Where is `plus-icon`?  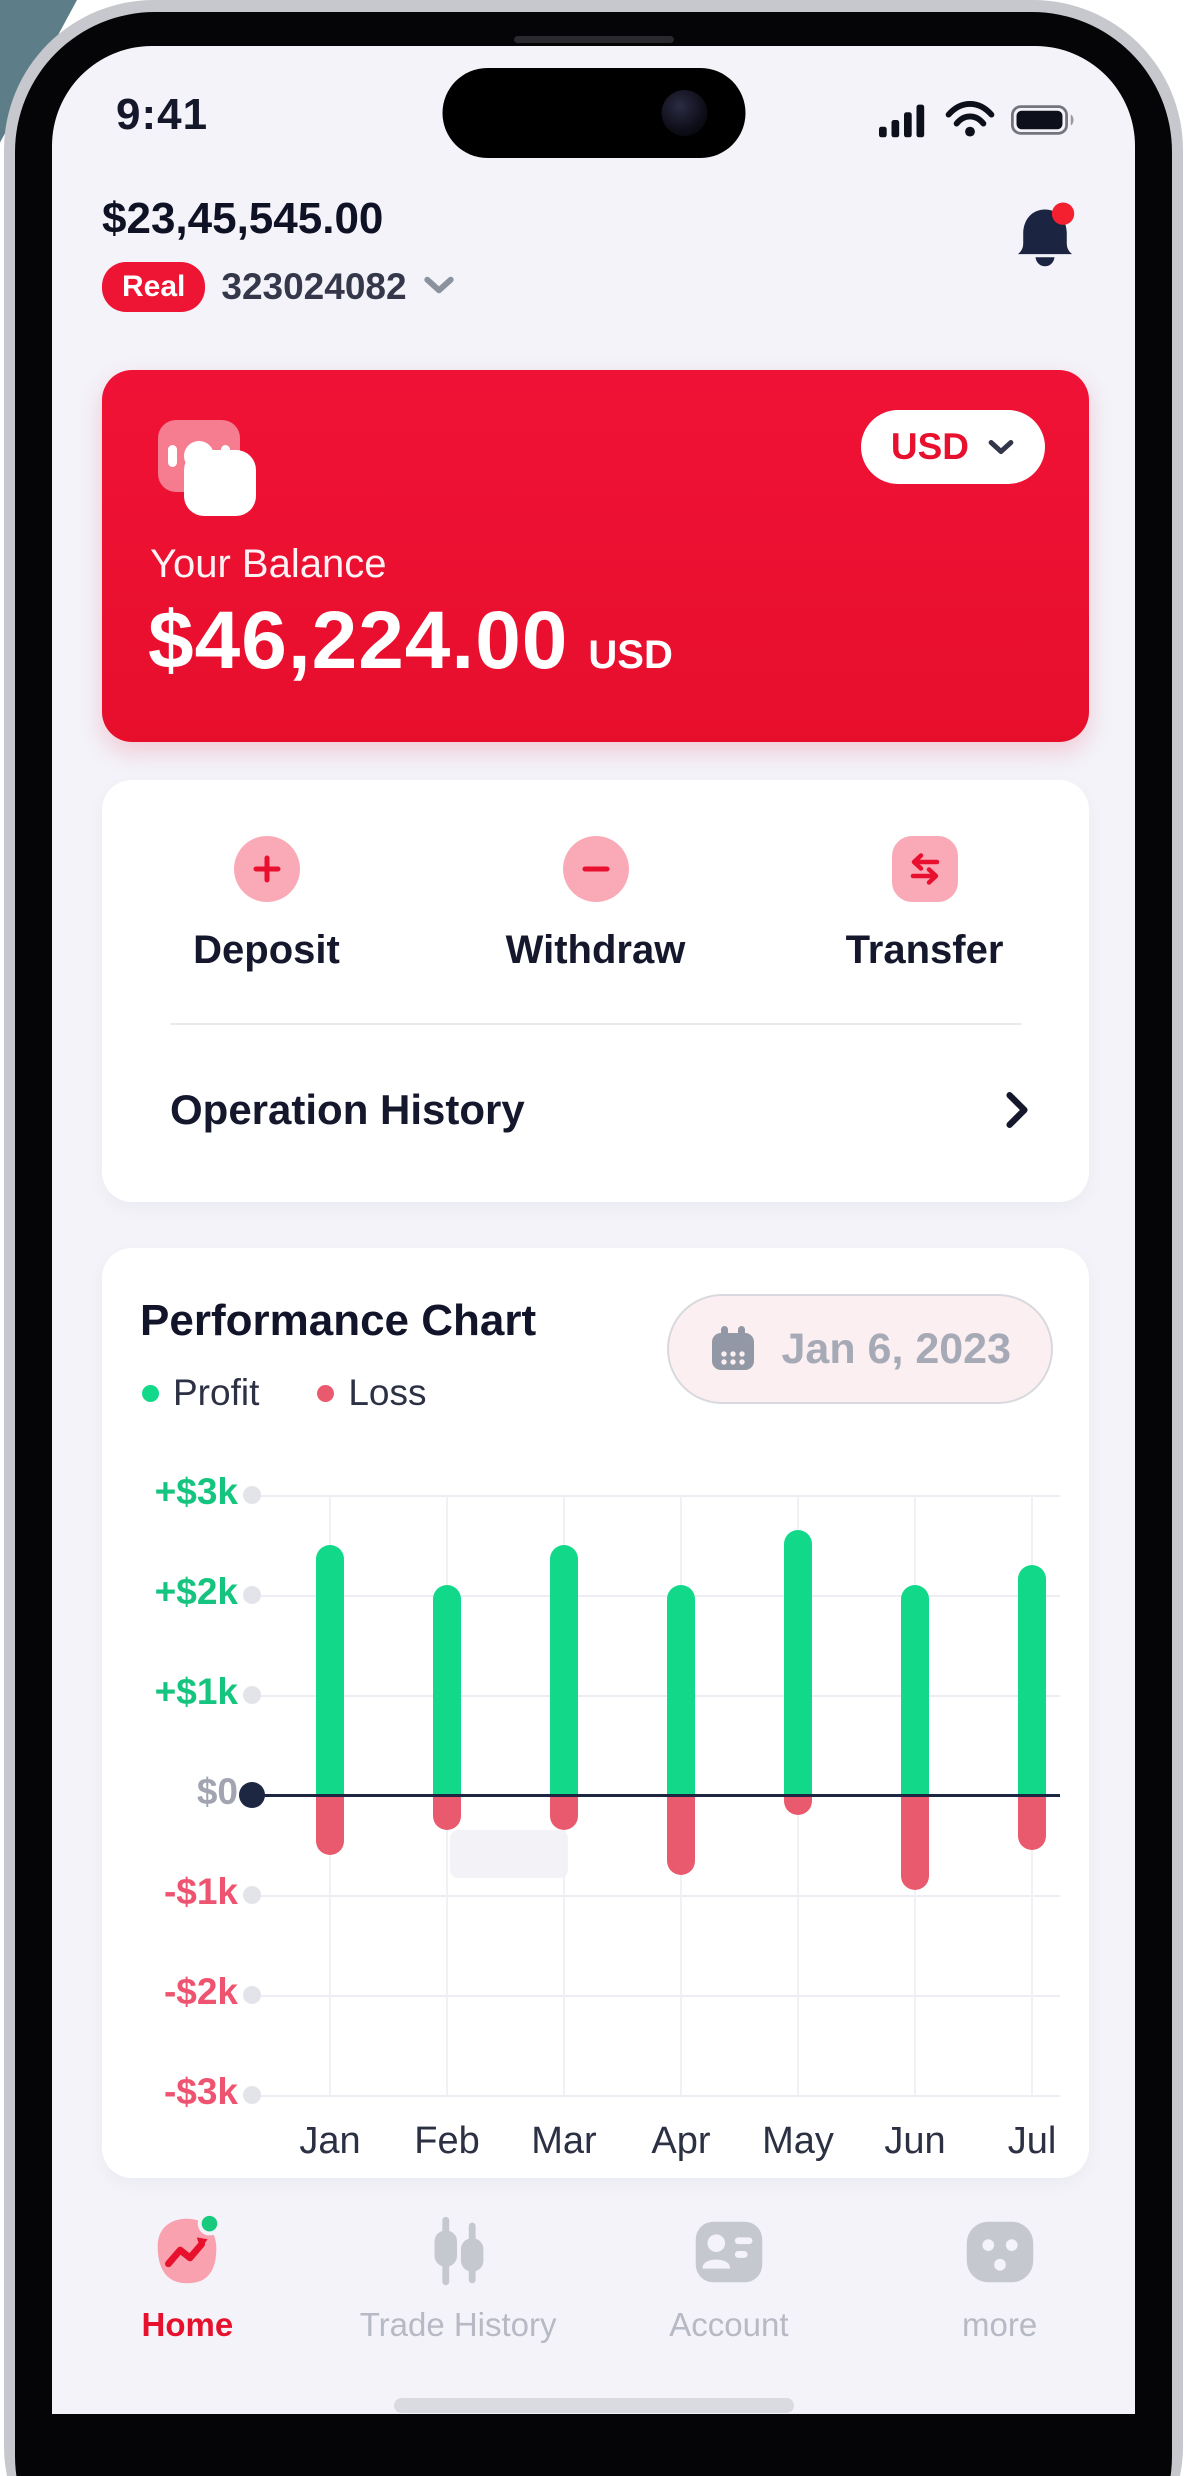 plus-icon is located at coordinates (266, 869).